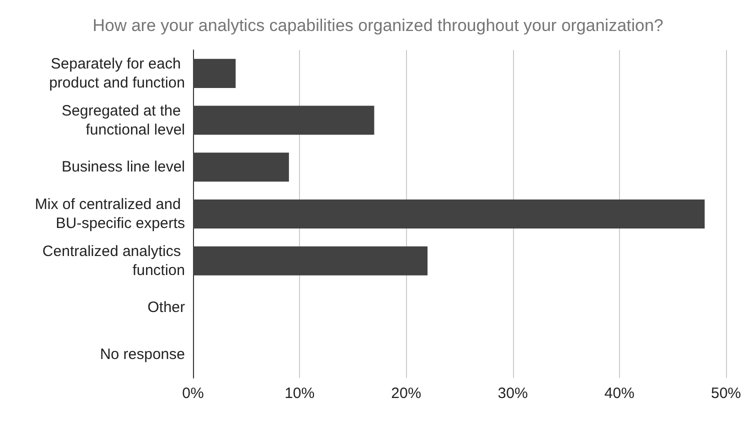 This screenshot has height=424, width=756. What do you see at coordinates (109, 214) in the screenshot?
I see `y-tick-label: Mix of centralized and BU-specific experts` at bounding box center [109, 214].